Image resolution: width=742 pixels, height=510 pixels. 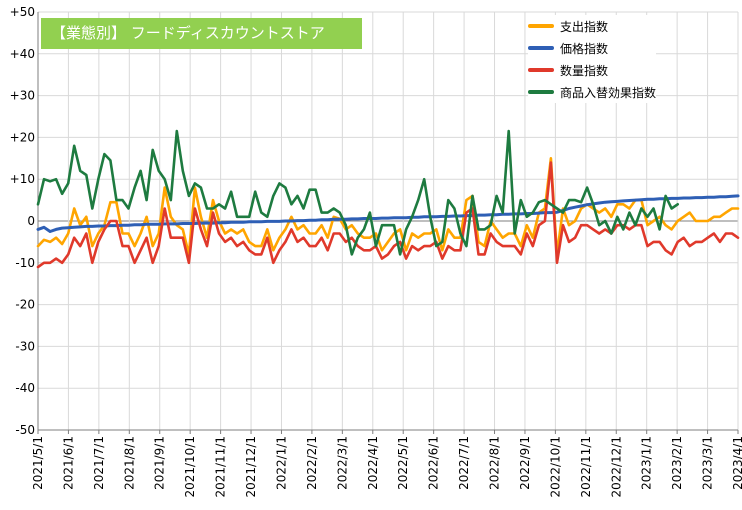 What do you see at coordinates (68, 463) in the screenshot?
I see `x-tick-label: 2021/6/1` at bounding box center [68, 463].